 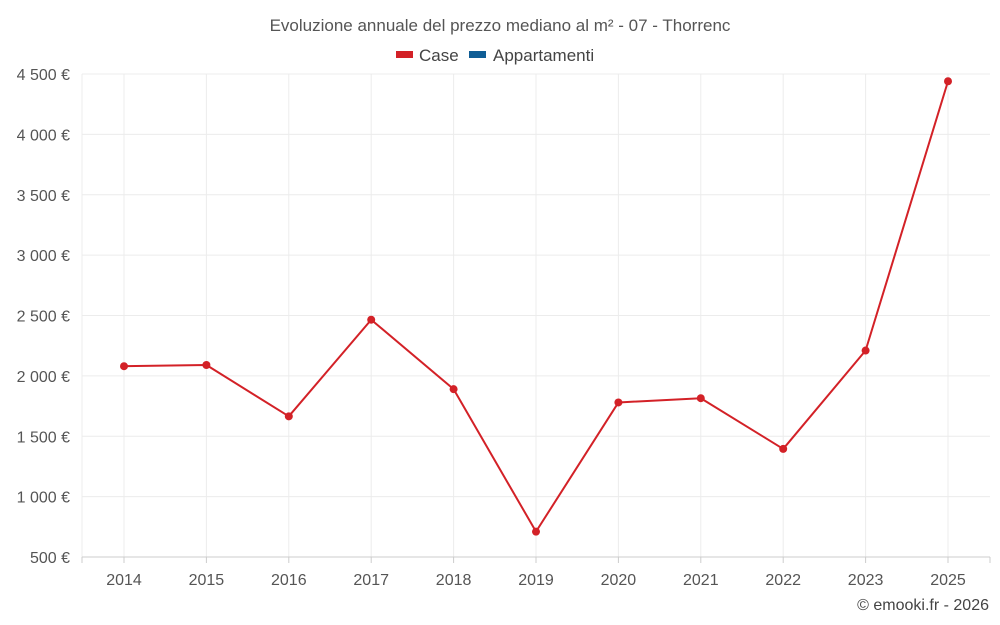 I want to click on x-tick-label: 2015, so click(x=207, y=580).